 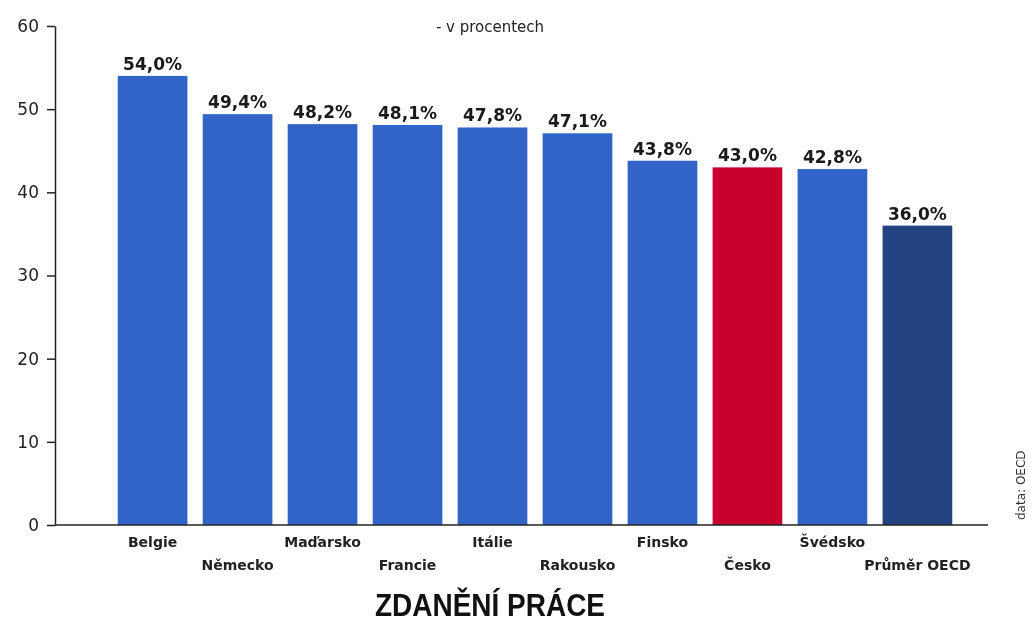 What do you see at coordinates (747, 155) in the screenshot?
I see `data-label: 43,0%` at bounding box center [747, 155].